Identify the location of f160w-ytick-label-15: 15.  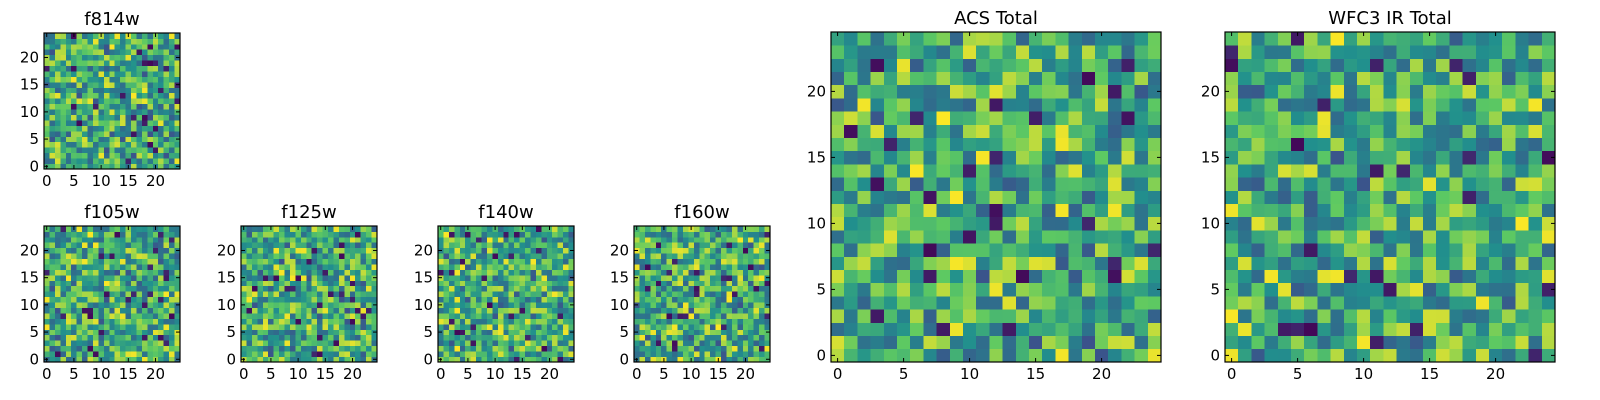
(619, 278).